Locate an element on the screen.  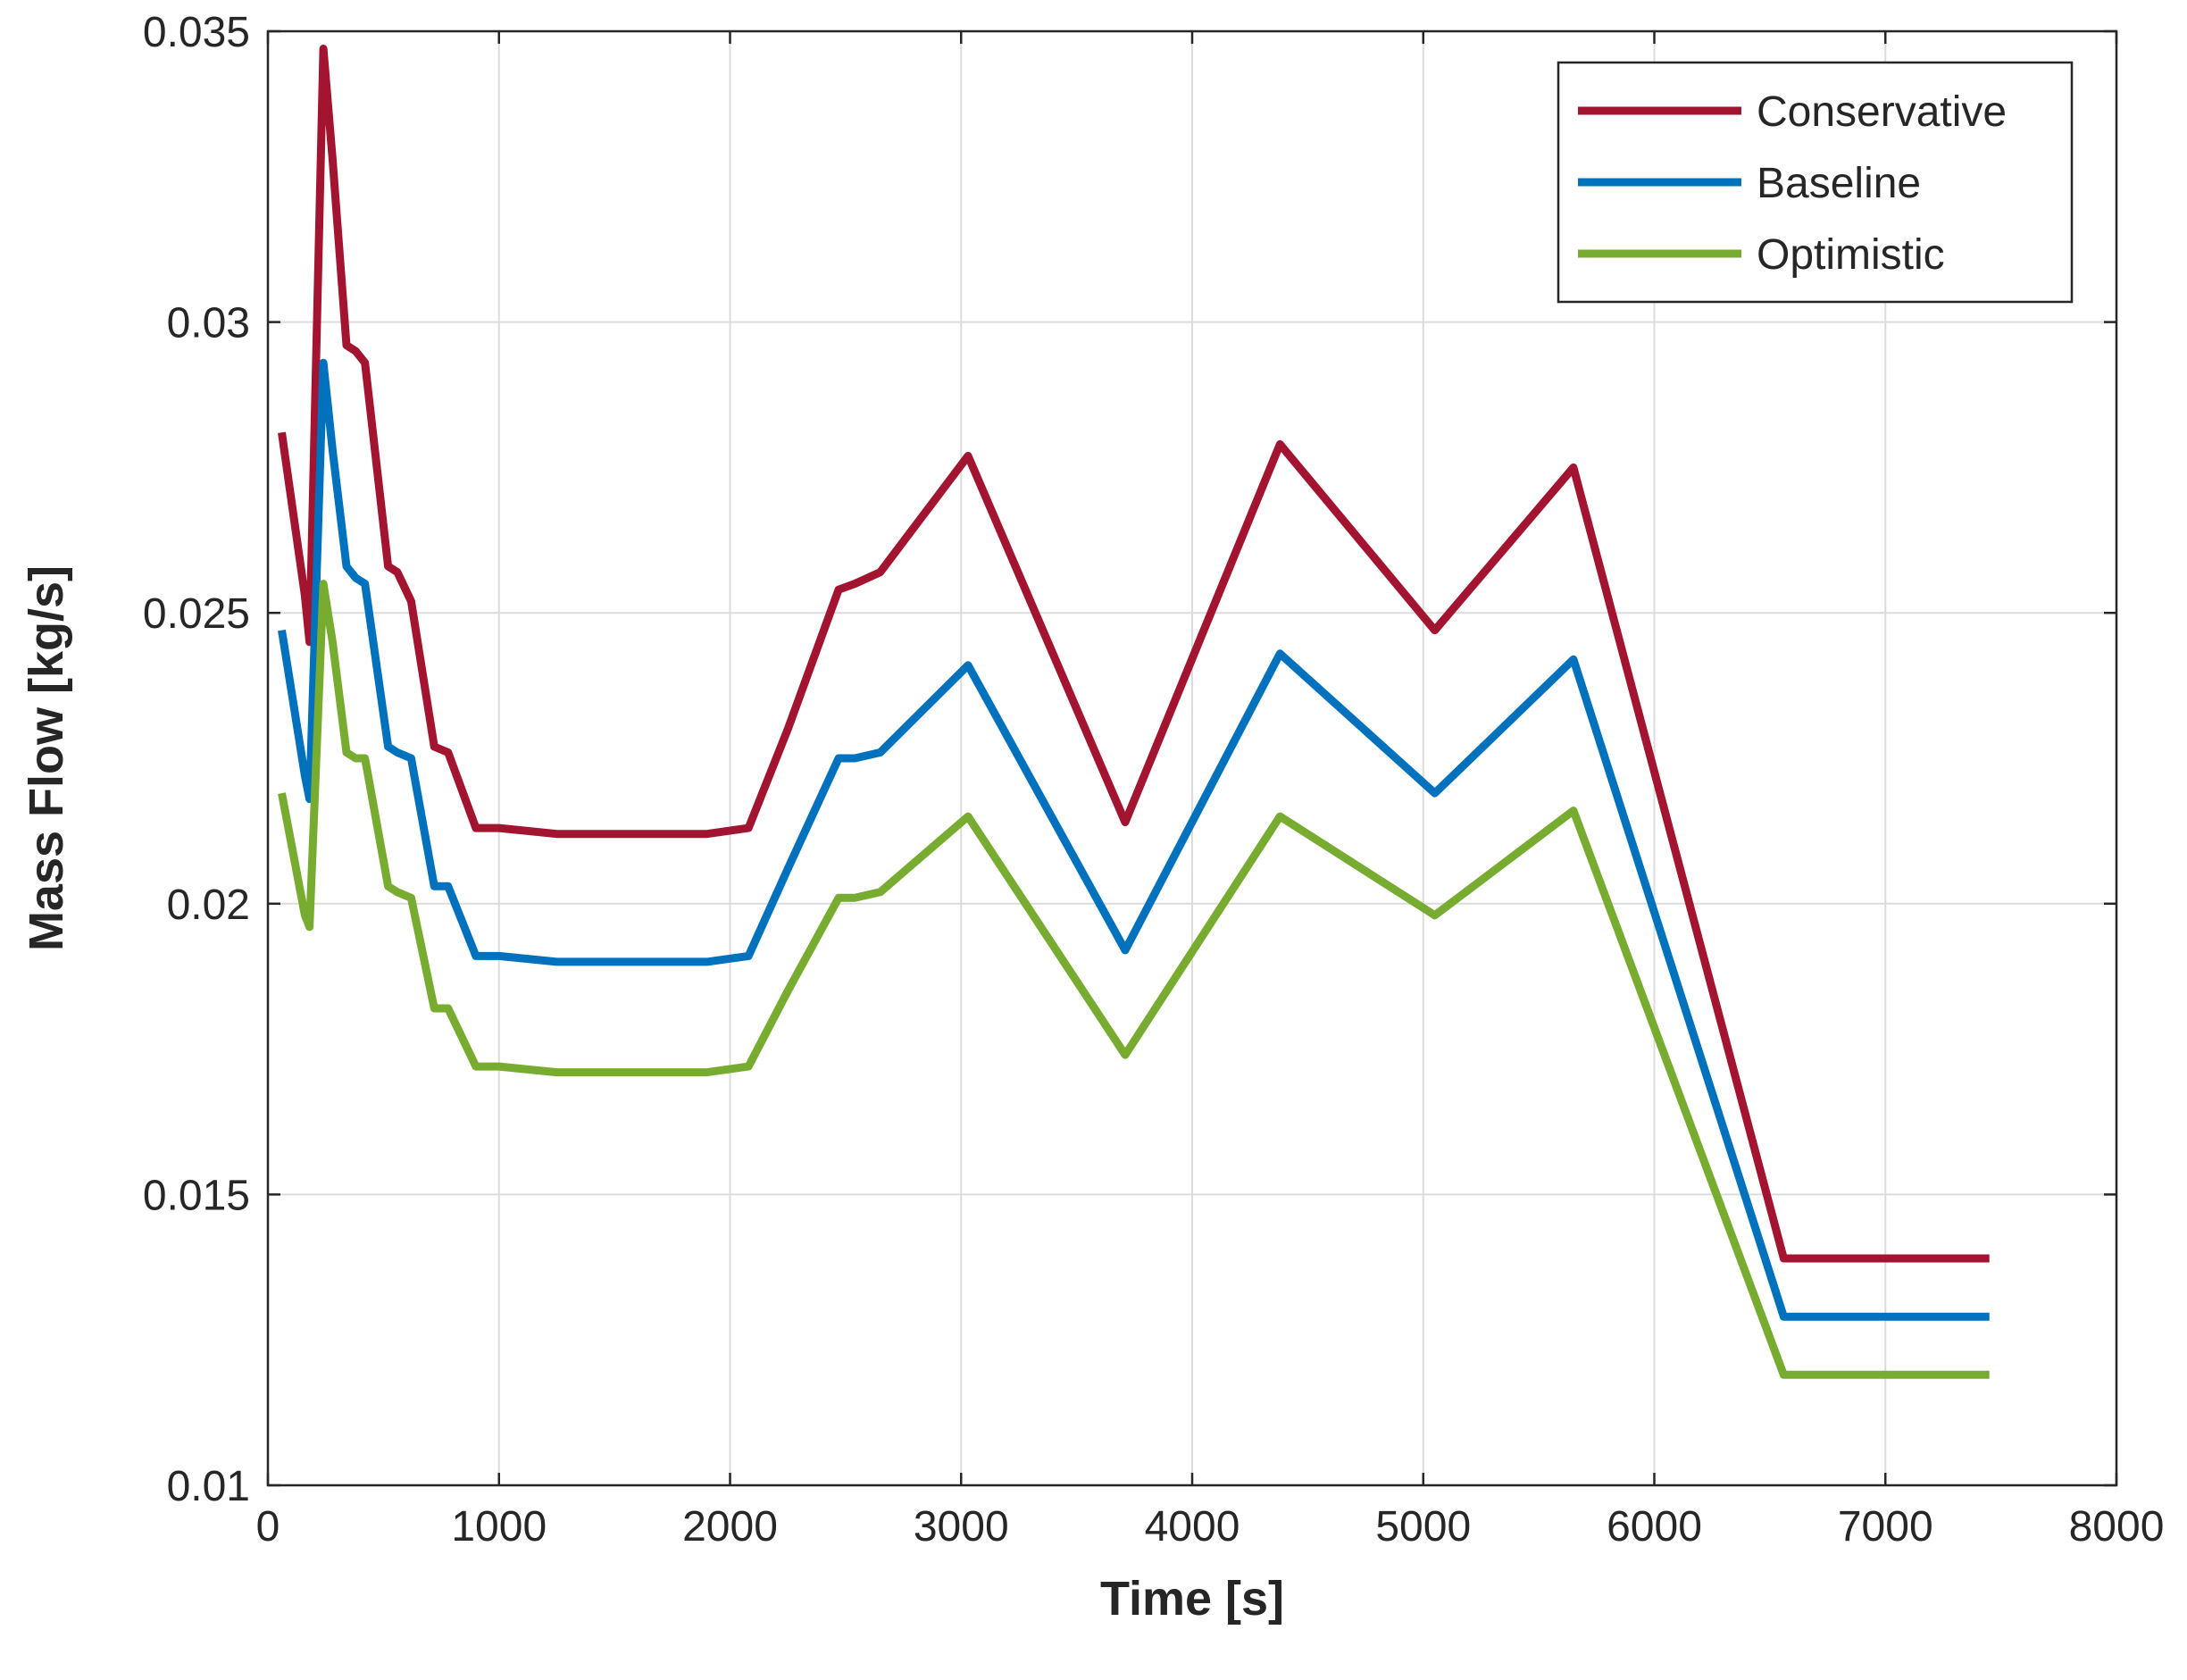
legend-label-conservative: Conservative is located at coordinates (1882, 112).